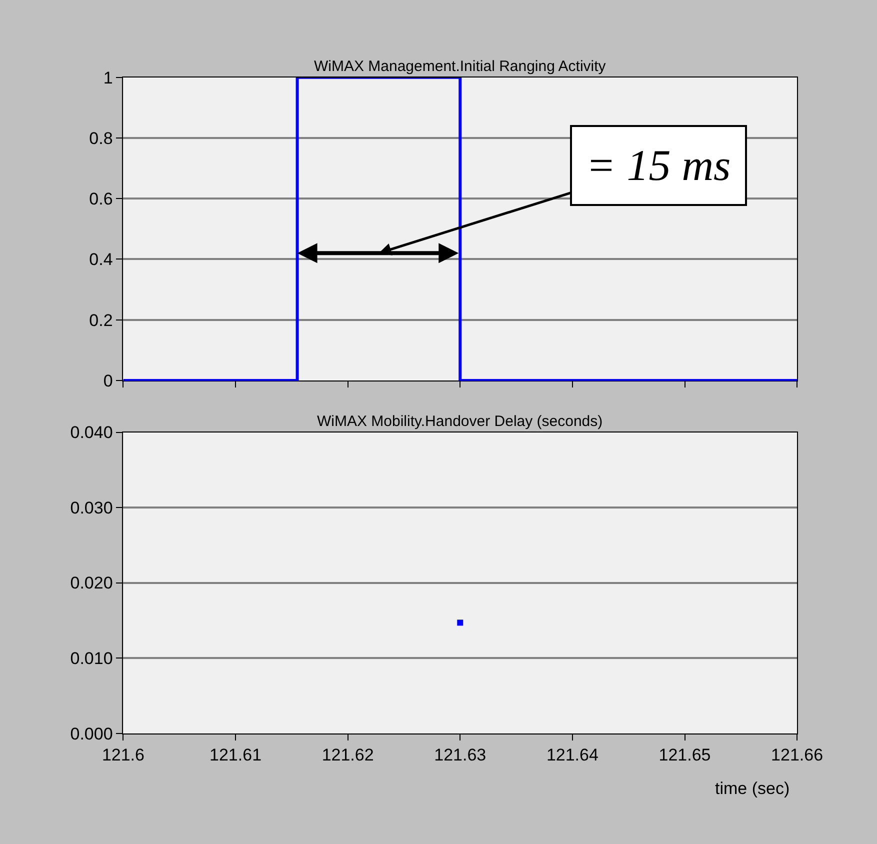 The width and height of the screenshot is (877, 844). Describe the element at coordinates (348, 755) in the screenshot. I see `x-tick-label: 121.62` at that location.